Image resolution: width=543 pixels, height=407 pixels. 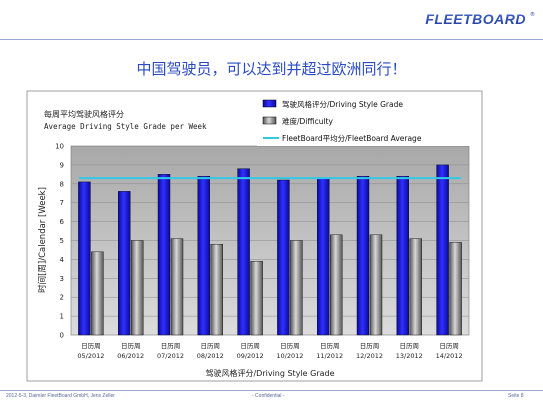 What do you see at coordinates (532, 14) in the screenshot?
I see `registered-mark-icon: ®` at bounding box center [532, 14].